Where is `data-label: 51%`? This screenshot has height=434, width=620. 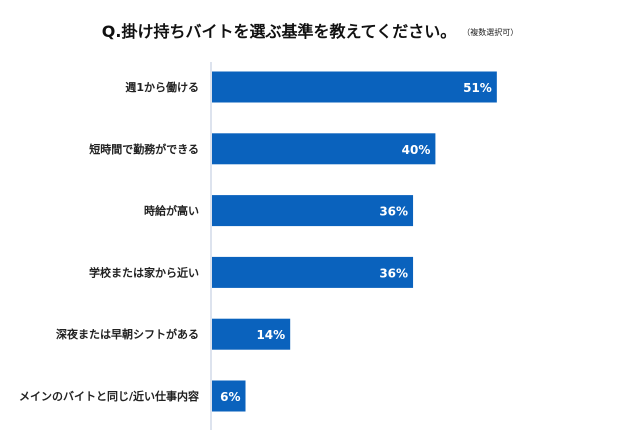
data-label: 51% is located at coordinates (477, 88).